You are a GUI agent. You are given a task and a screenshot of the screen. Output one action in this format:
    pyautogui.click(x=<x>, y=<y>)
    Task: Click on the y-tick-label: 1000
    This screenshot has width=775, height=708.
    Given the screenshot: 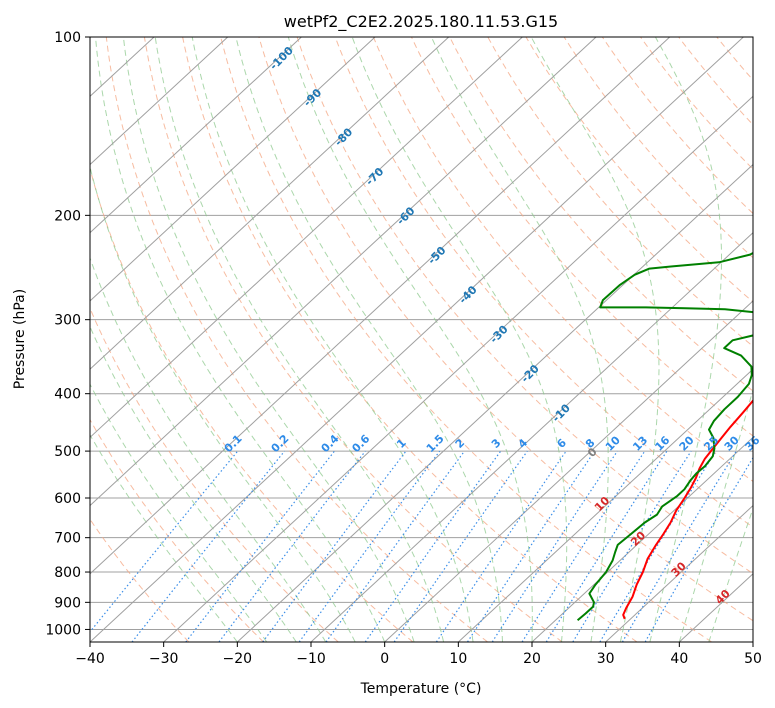 What is the action you would take?
    pyautogui.click(x=63, y=630)
    